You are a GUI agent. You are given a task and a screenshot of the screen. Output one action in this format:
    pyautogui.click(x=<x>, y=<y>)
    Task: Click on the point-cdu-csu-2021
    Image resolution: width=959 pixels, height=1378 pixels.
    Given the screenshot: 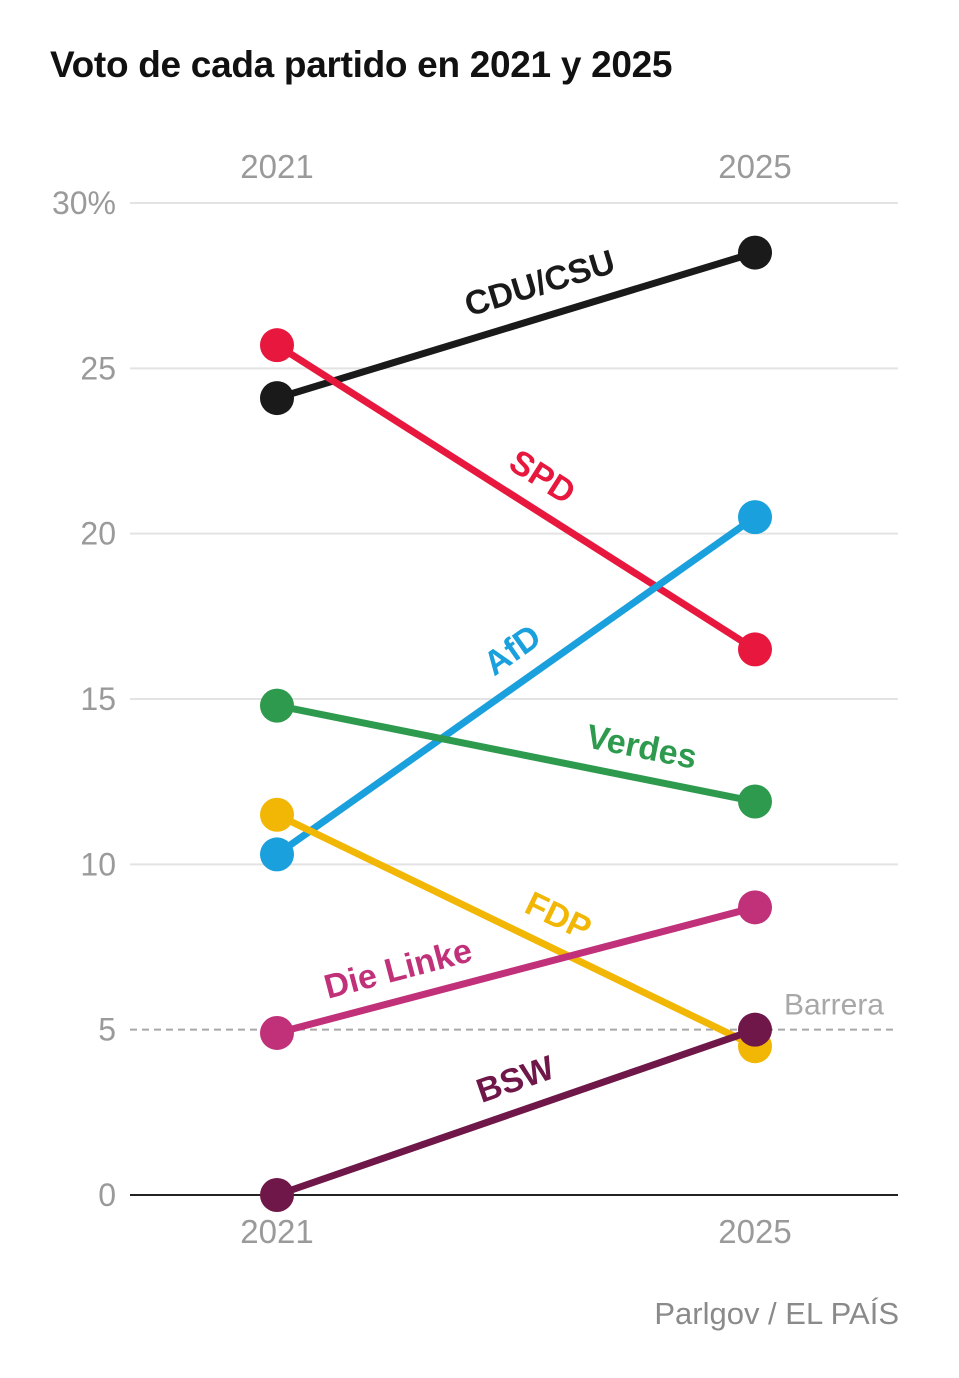 What is the action you would take?
    pyautogui.click(x=277, y=398)
    